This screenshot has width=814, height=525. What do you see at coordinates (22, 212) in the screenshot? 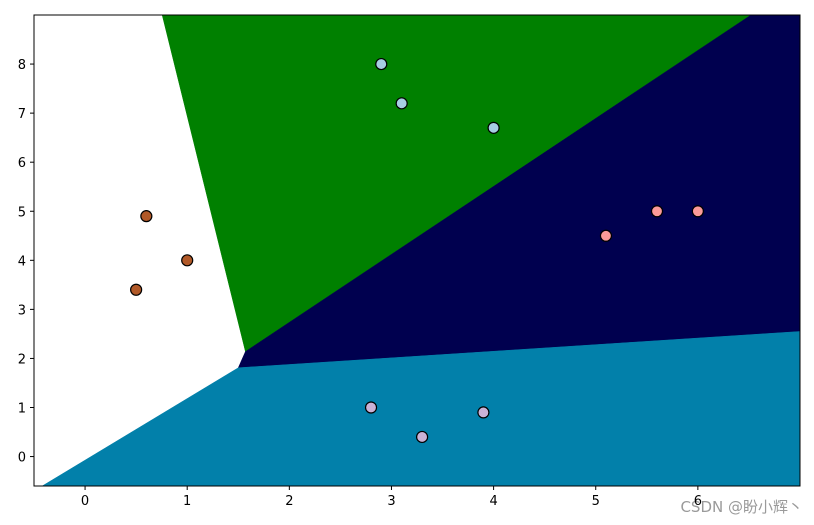
I see `y-tick-label: 5` at bounding box center [22, 212].